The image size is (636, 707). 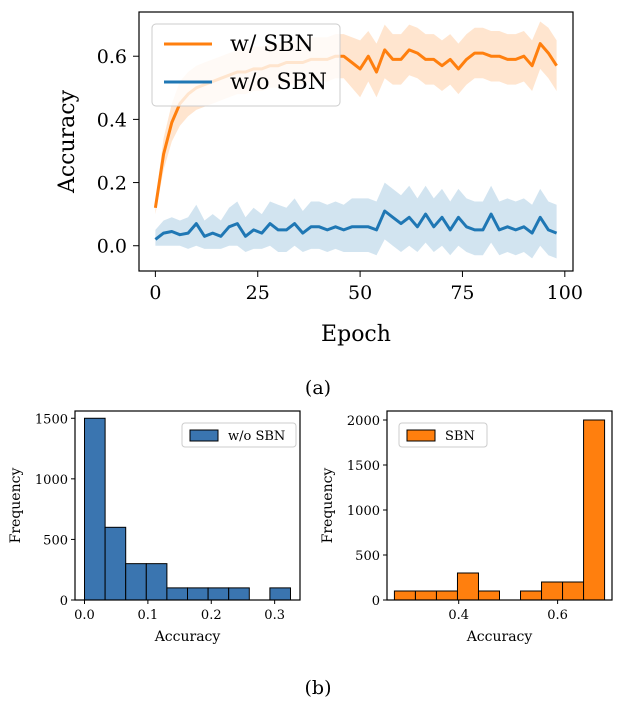 What do you see at coordinates (112, 247) in the screenshot?
I see `y-tick-label: 0.0` at bounding box center [112, 247].